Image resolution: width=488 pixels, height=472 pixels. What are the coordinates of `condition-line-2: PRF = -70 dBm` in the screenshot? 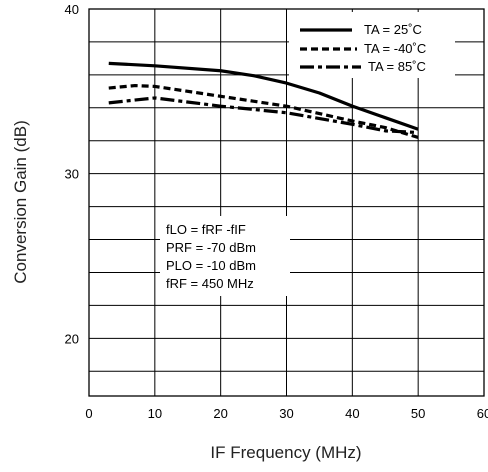 It's located at (211, 247).